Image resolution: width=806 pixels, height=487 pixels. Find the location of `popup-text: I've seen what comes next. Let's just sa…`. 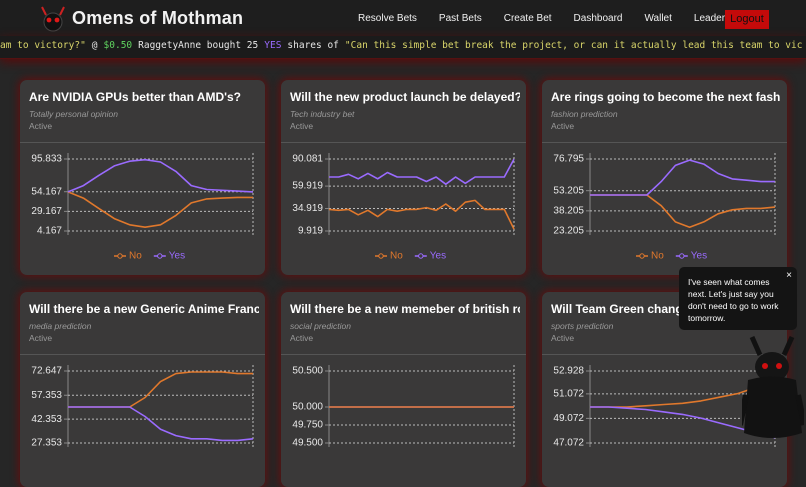

popup-text: I've seen what comes next. Let's just sa… is located at coordinates (733, 300).